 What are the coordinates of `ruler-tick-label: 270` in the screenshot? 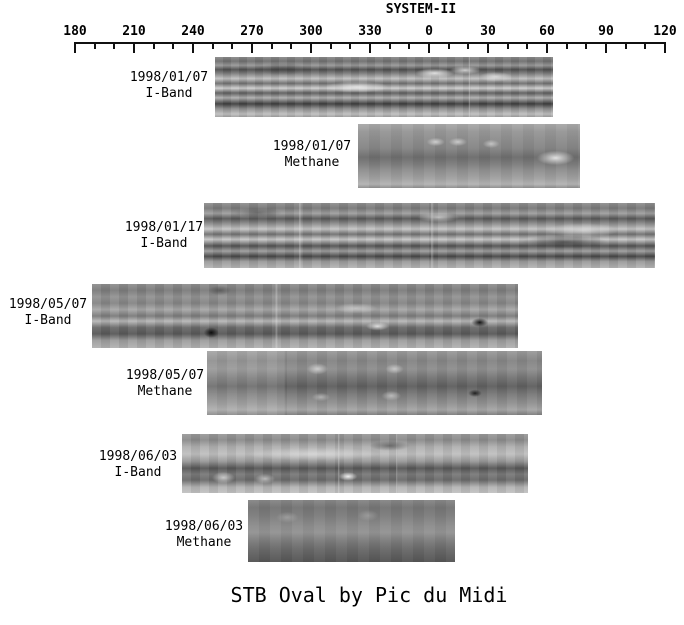 It's located at (252, 31).